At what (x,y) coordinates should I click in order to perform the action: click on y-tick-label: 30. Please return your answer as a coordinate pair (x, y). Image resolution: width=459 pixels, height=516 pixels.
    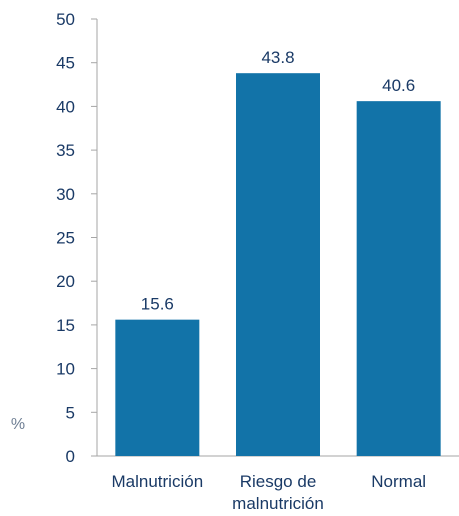
    Looking at the image, I should click on (65, 194).